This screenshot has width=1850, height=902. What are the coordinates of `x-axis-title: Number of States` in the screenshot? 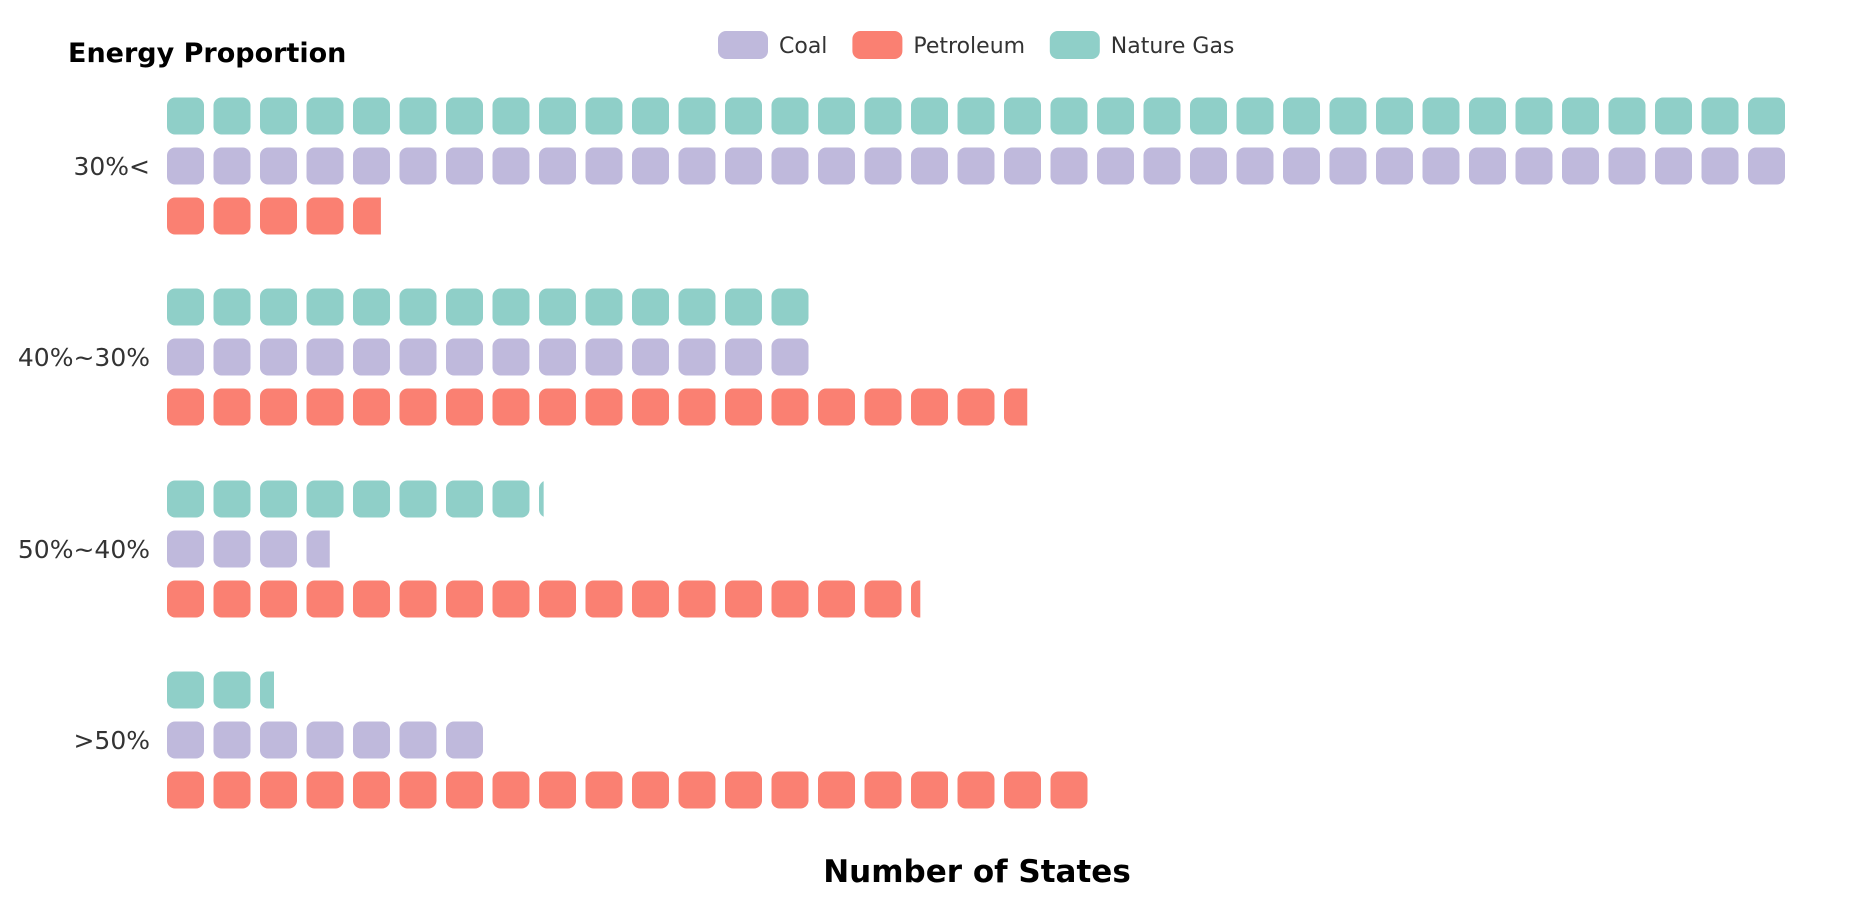 It's located at (977, 872).